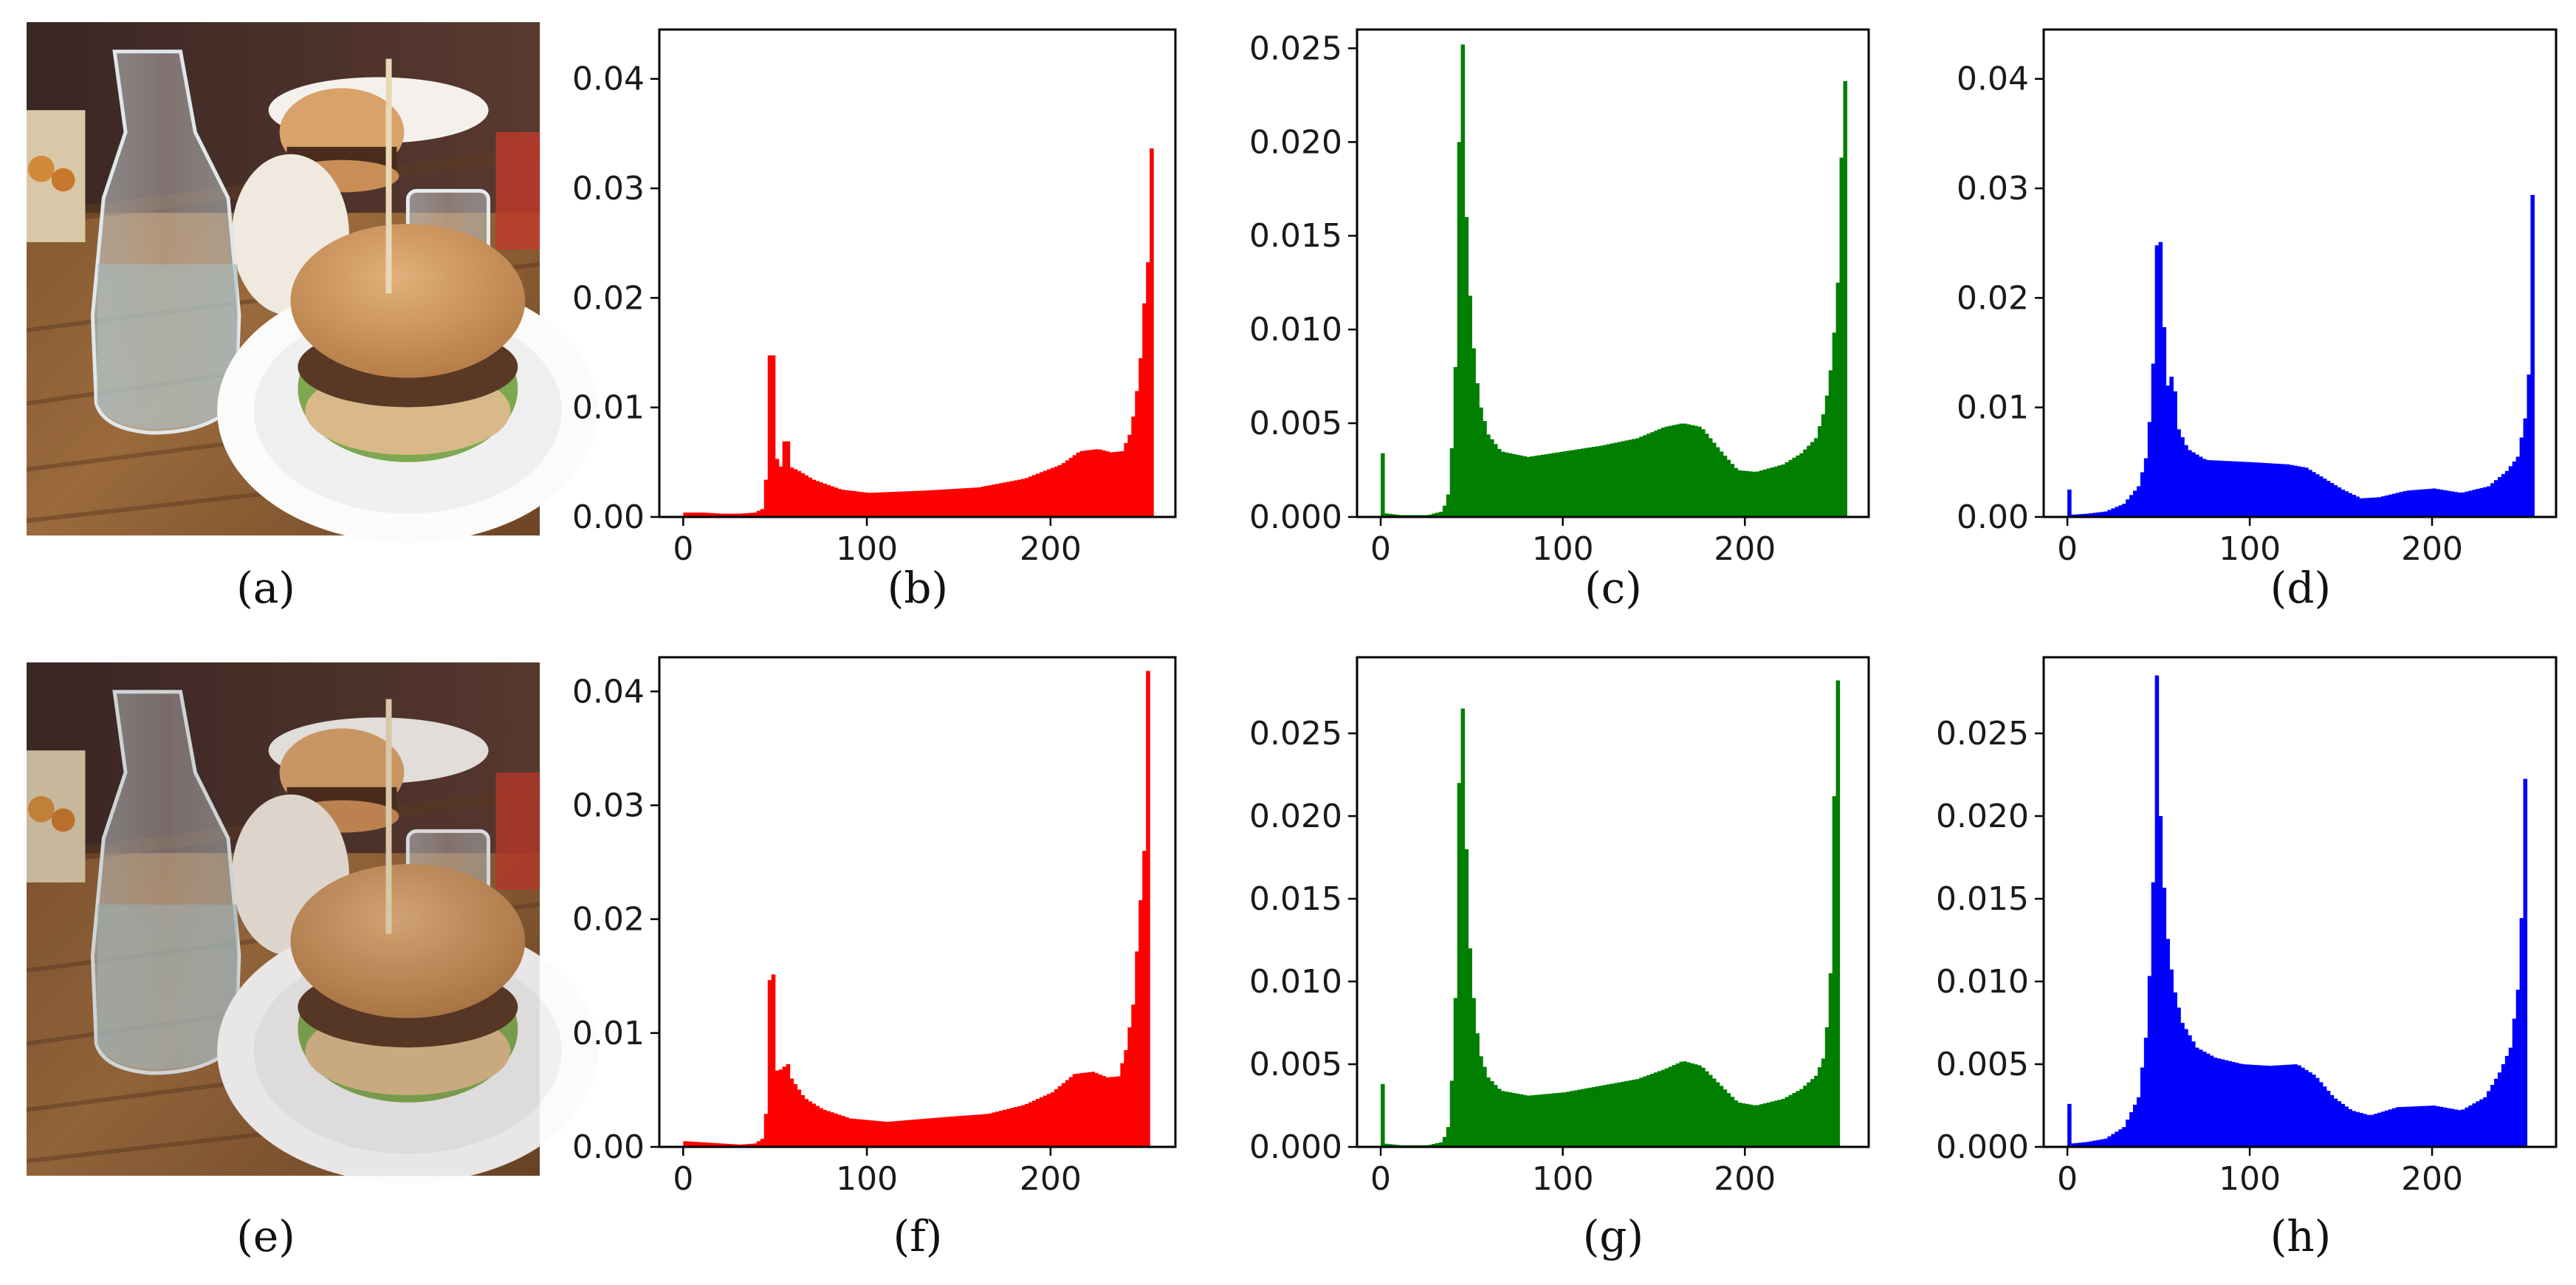 This screenshot has width=2576, height=1285. Describe the element at coordinates (1993, 189) in the screenshot. I see `y-tick-label: 0.03` at that location.